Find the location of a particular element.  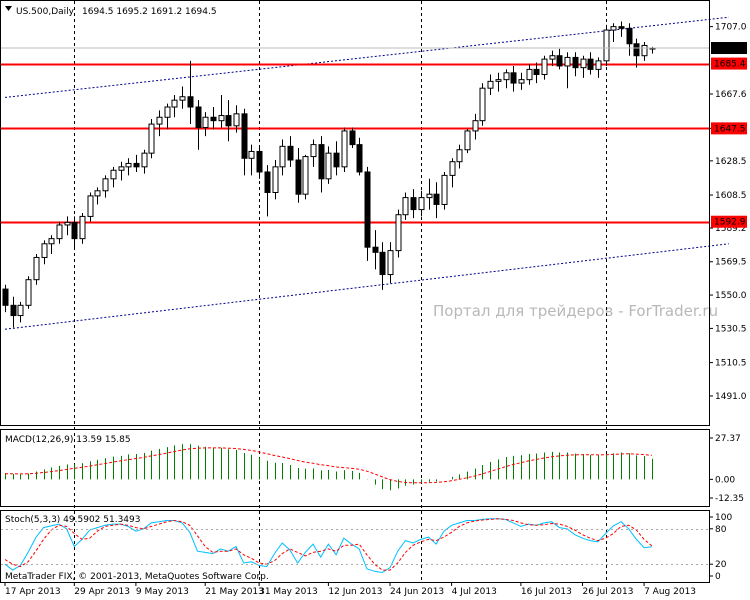

symbol-label: US.500,Daily is located at coordinates (45, 12).